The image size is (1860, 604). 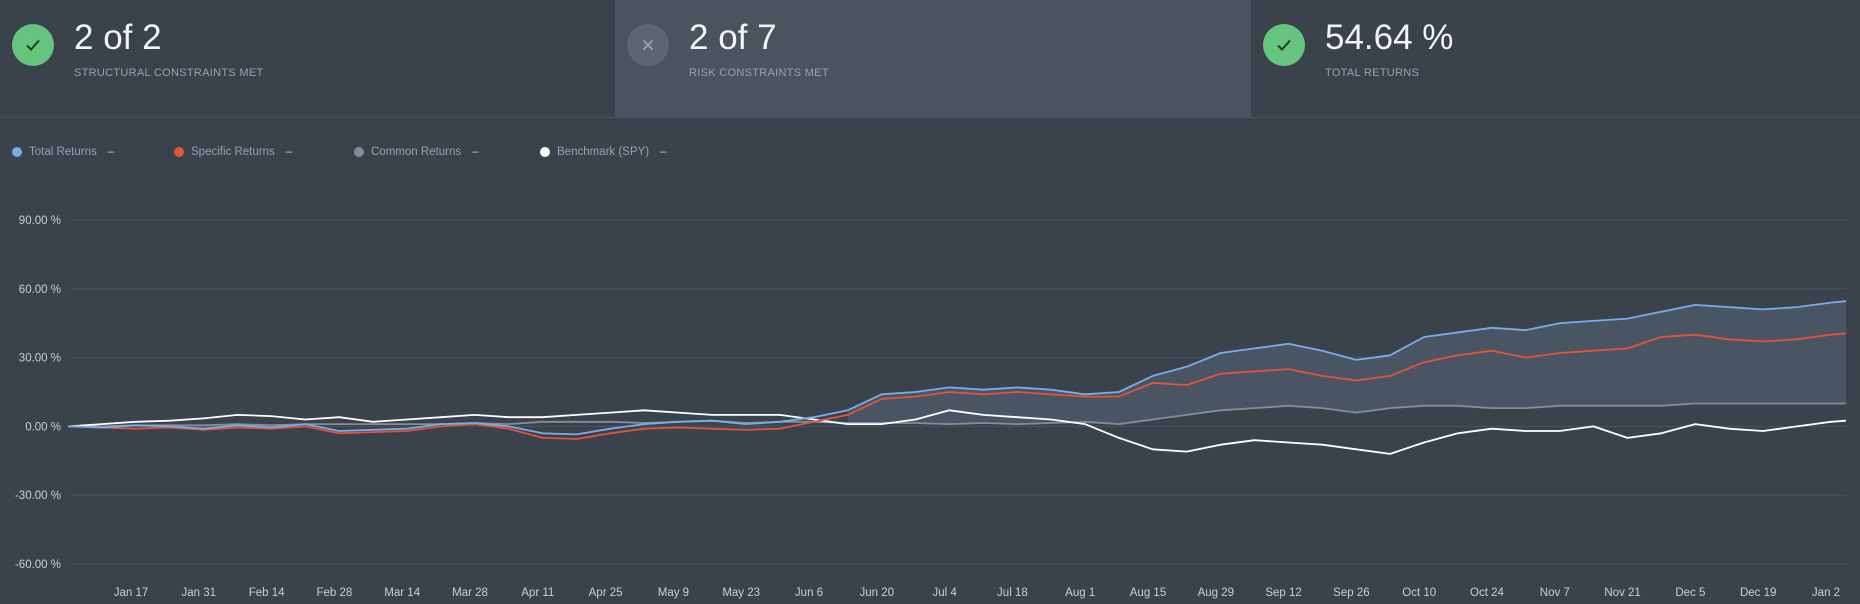 What do you see at coordinates (1148, 593) in the screenshot?
I see `x-tick-label: Aug 15` at bounding box center [1148, 593].